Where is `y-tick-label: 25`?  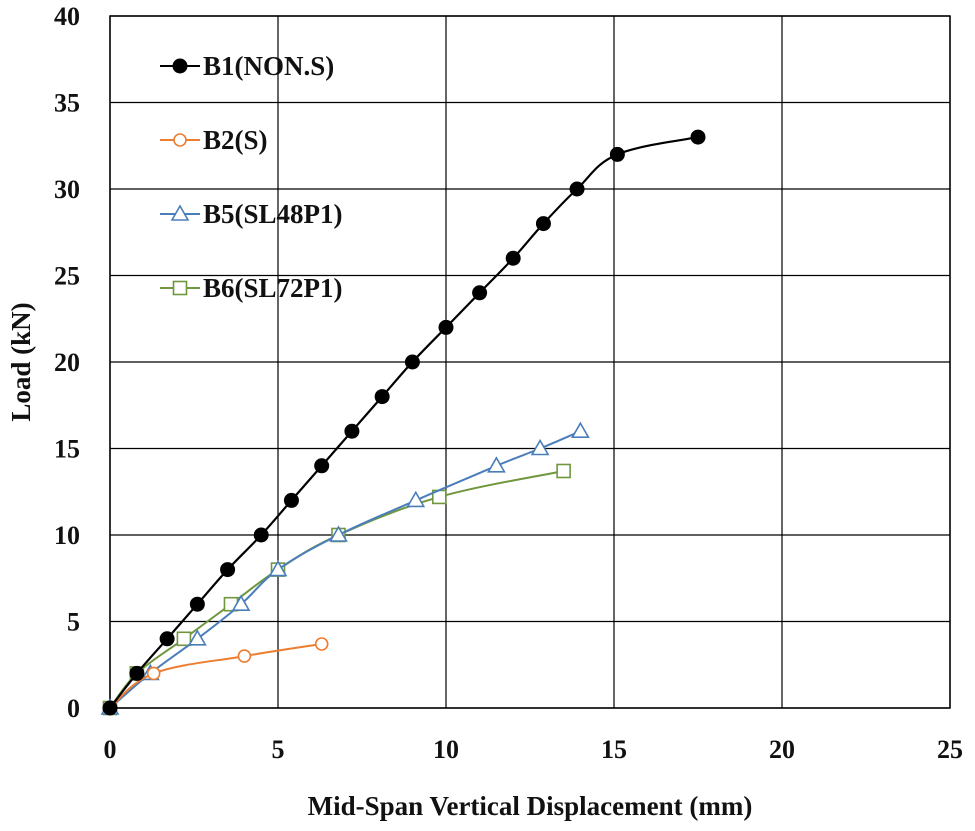 y-tick-label: 25 is located at coordinates (67, 276).